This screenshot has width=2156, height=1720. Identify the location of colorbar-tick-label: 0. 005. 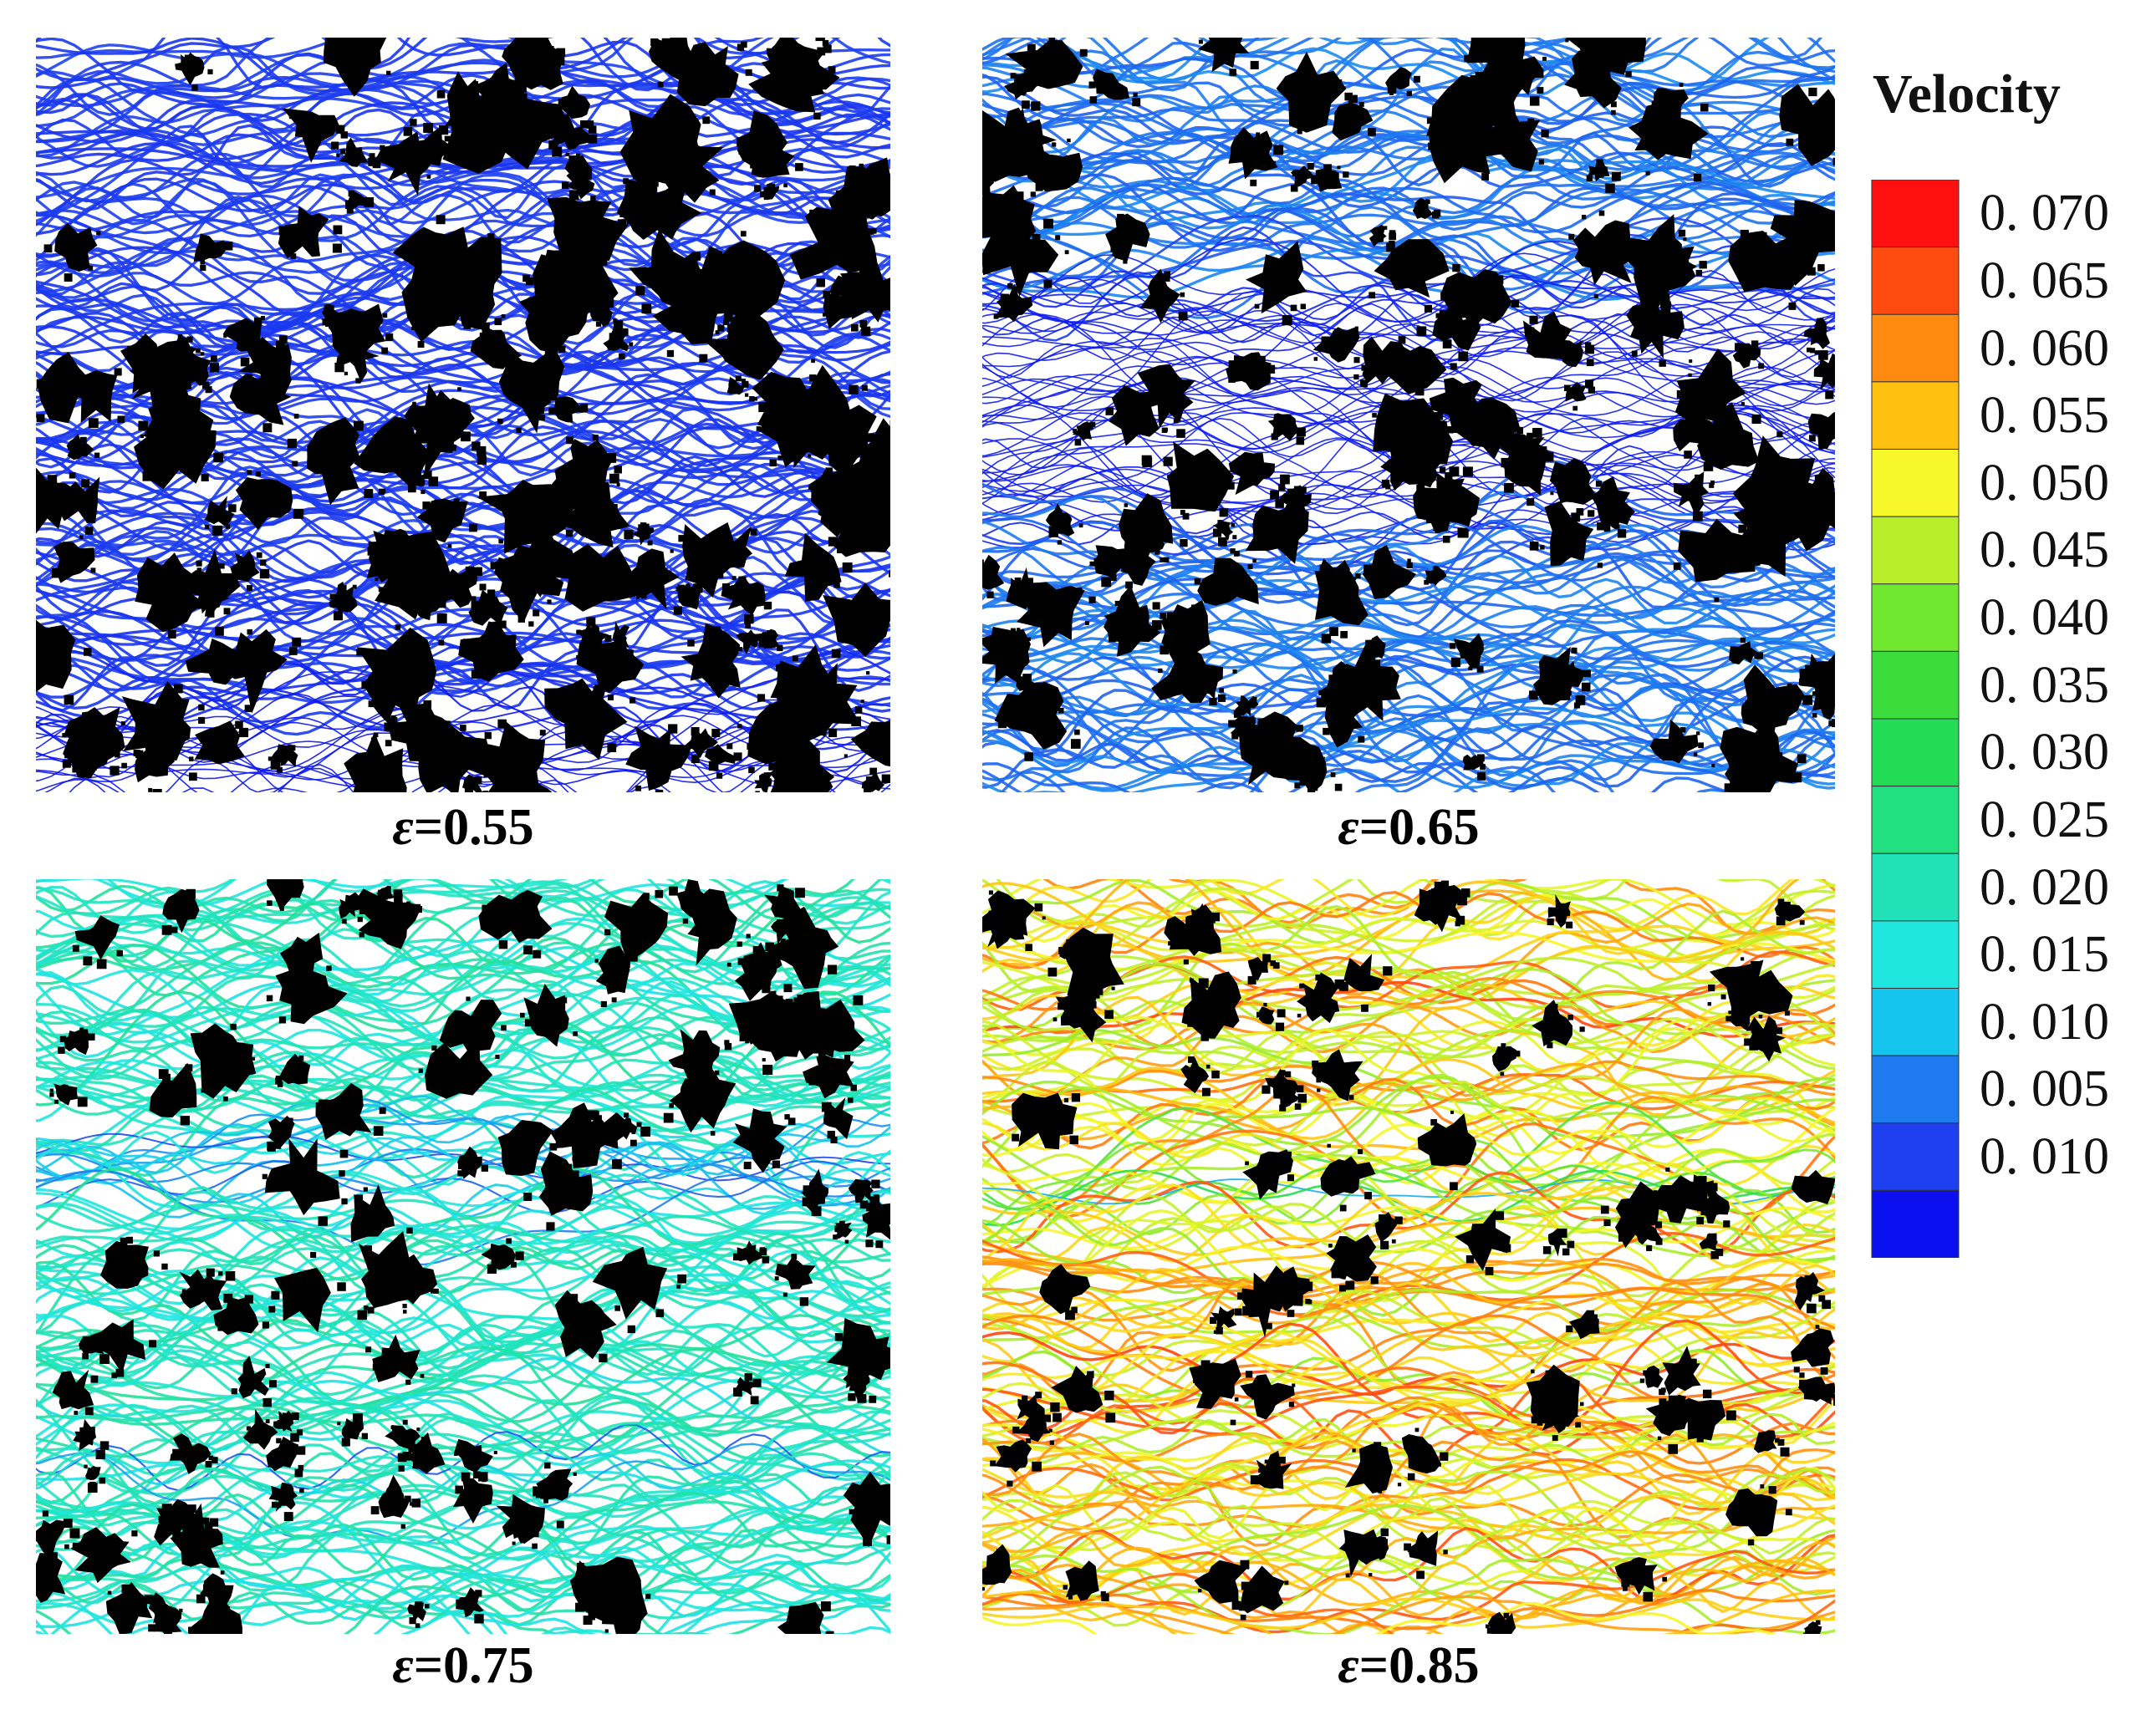
(2045, 1089).